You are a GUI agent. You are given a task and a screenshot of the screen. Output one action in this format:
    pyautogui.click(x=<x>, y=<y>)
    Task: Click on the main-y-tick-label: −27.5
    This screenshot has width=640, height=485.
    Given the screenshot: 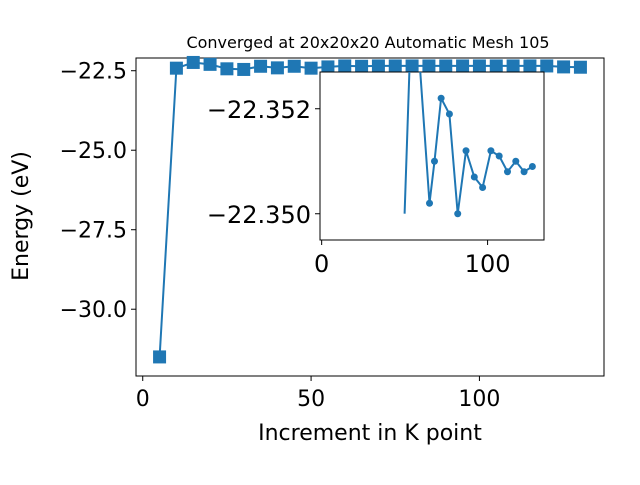 What is the action you would take?
    pyautogui.click(x=93, y=231)
    